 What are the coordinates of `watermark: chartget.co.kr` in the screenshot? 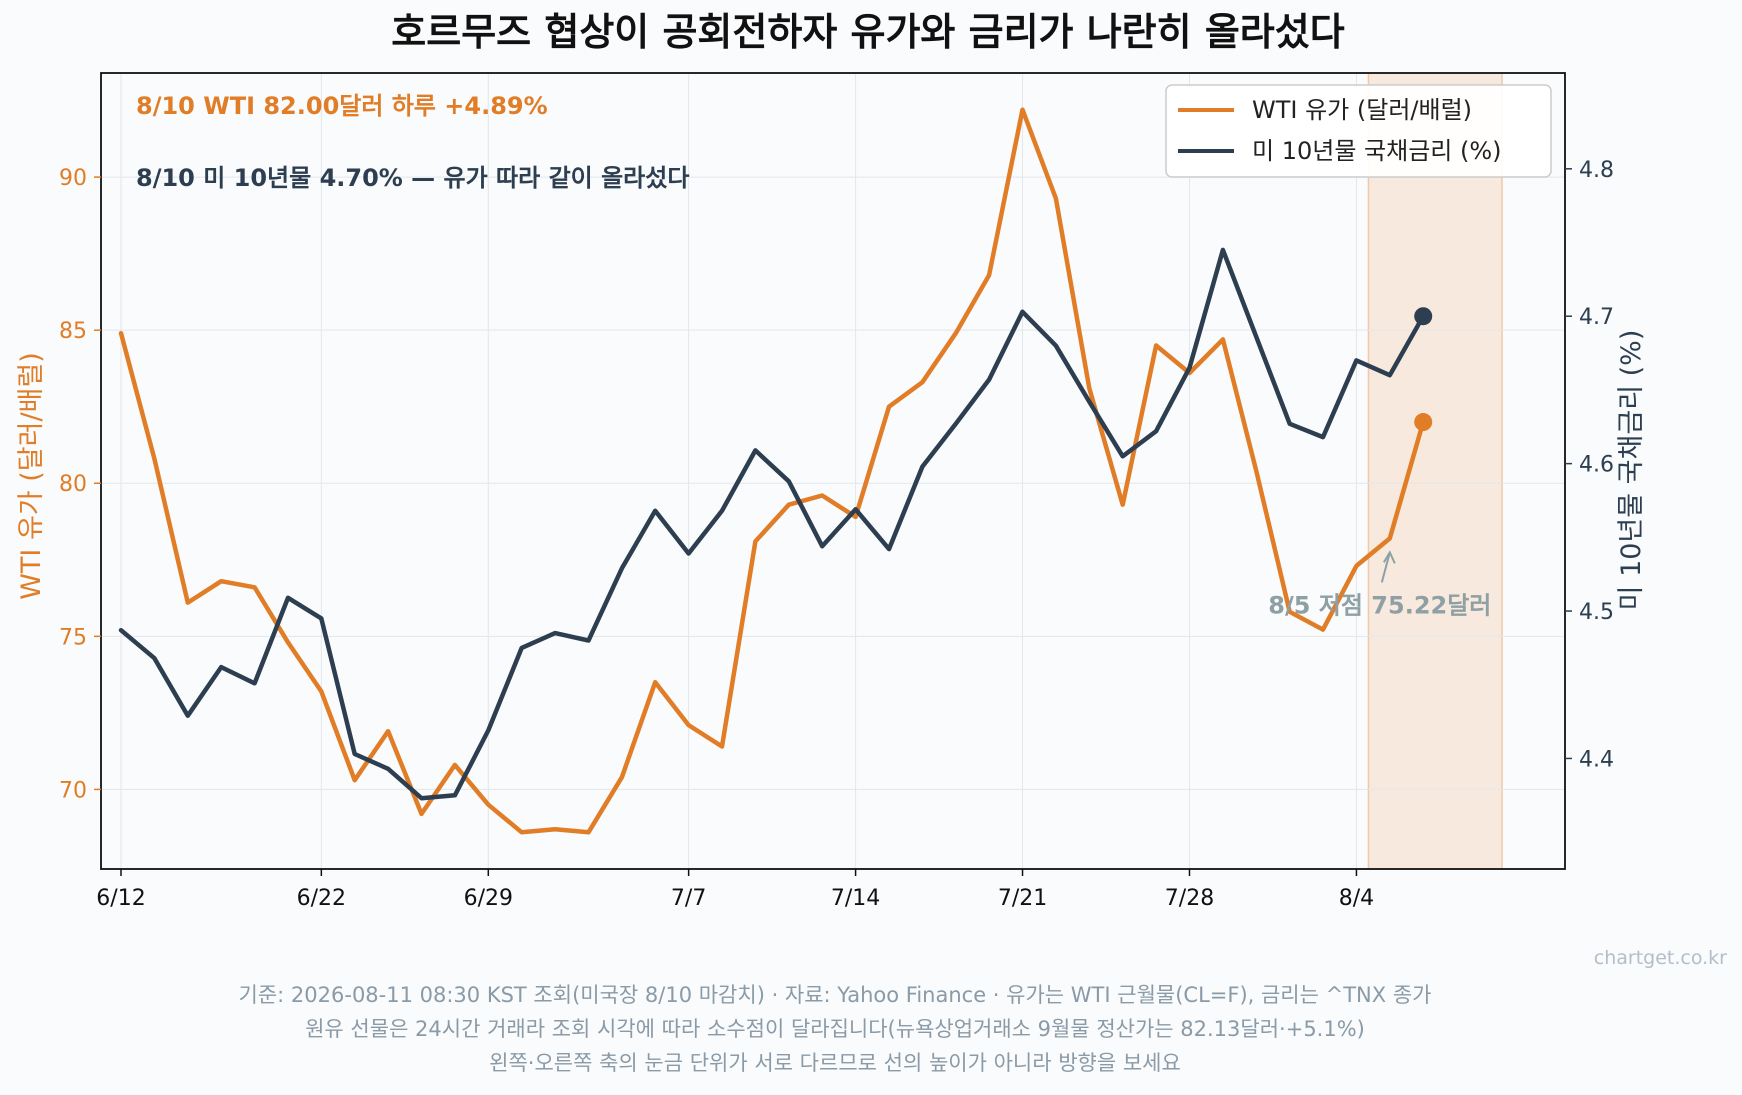 It's located at (1660, 958).